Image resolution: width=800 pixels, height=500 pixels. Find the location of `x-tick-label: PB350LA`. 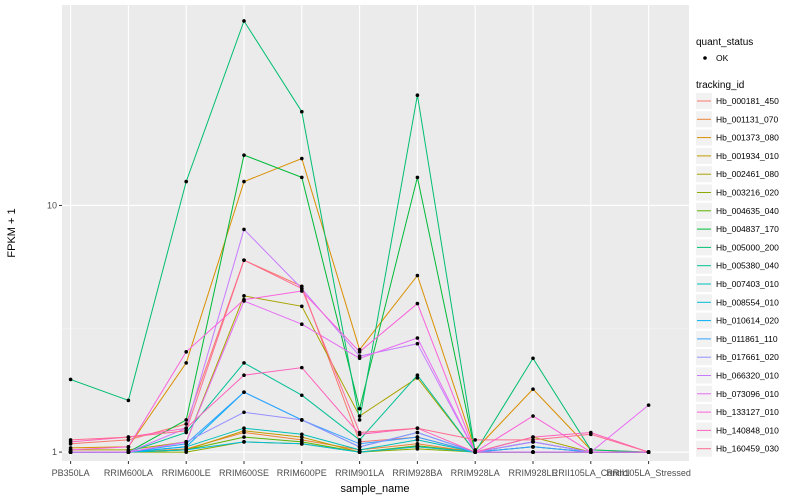

x-tick-label: PB350LA is located at coordinates (71, 473).